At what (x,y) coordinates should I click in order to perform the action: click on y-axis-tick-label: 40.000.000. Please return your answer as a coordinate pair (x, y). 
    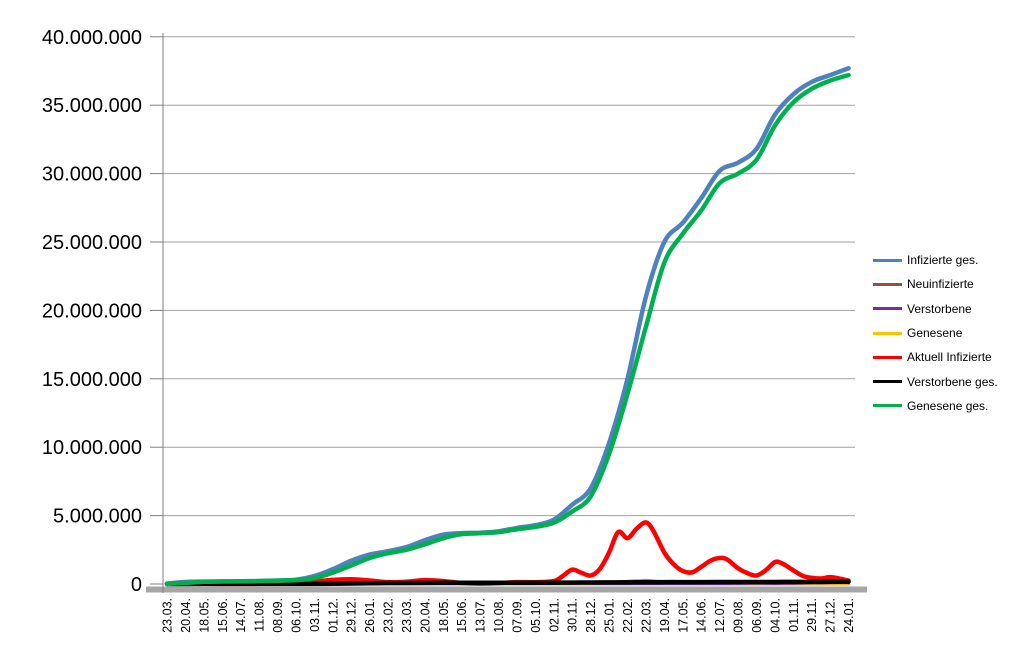
    Looking at the image, I should click on (92, 38).